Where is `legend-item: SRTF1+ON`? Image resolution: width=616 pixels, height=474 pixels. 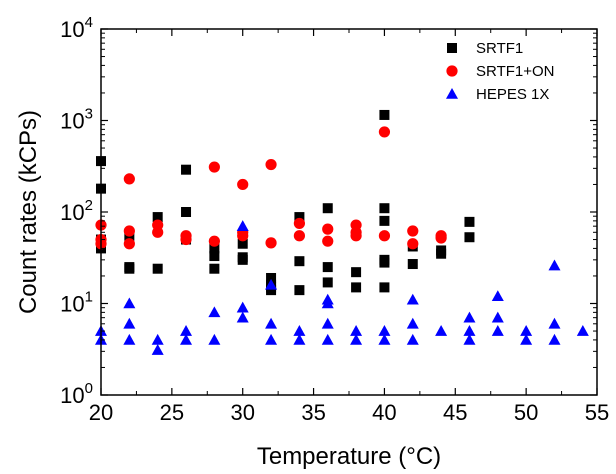 legend-item: SRTF1+ON is located at coordinates (500, 71).